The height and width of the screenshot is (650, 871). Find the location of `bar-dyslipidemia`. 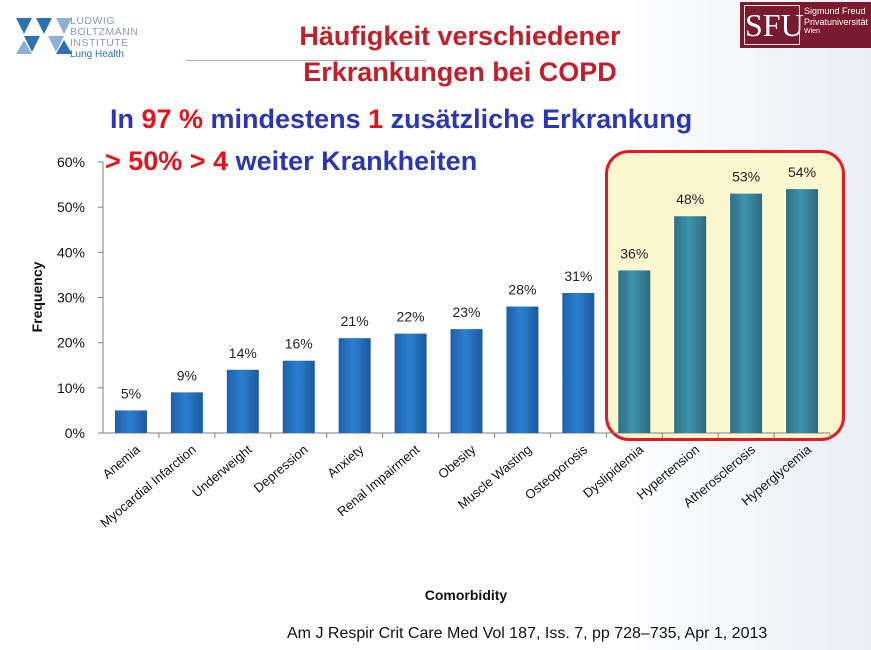

bar-dyslipidemia is located at coordinates (634, 351).